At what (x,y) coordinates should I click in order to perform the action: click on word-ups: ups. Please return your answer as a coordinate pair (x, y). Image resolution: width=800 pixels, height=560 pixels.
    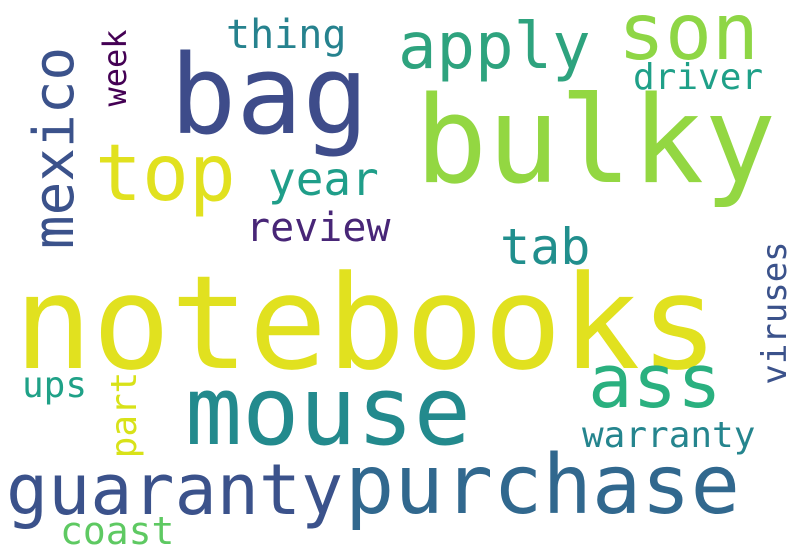
    Looking at the image, I should click on (55, 385).